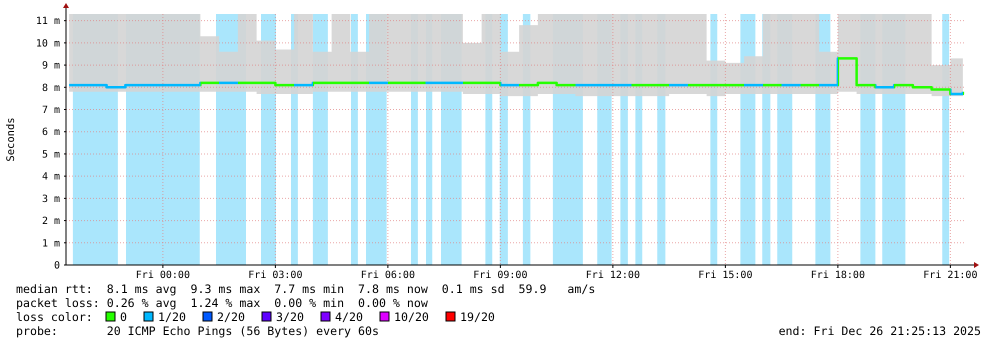 This screenshot has height=347, width=997. Describe the element at coordinates (163, 275) in the screenshot. I see `x-tick-label: Fri 00:00` at that location.